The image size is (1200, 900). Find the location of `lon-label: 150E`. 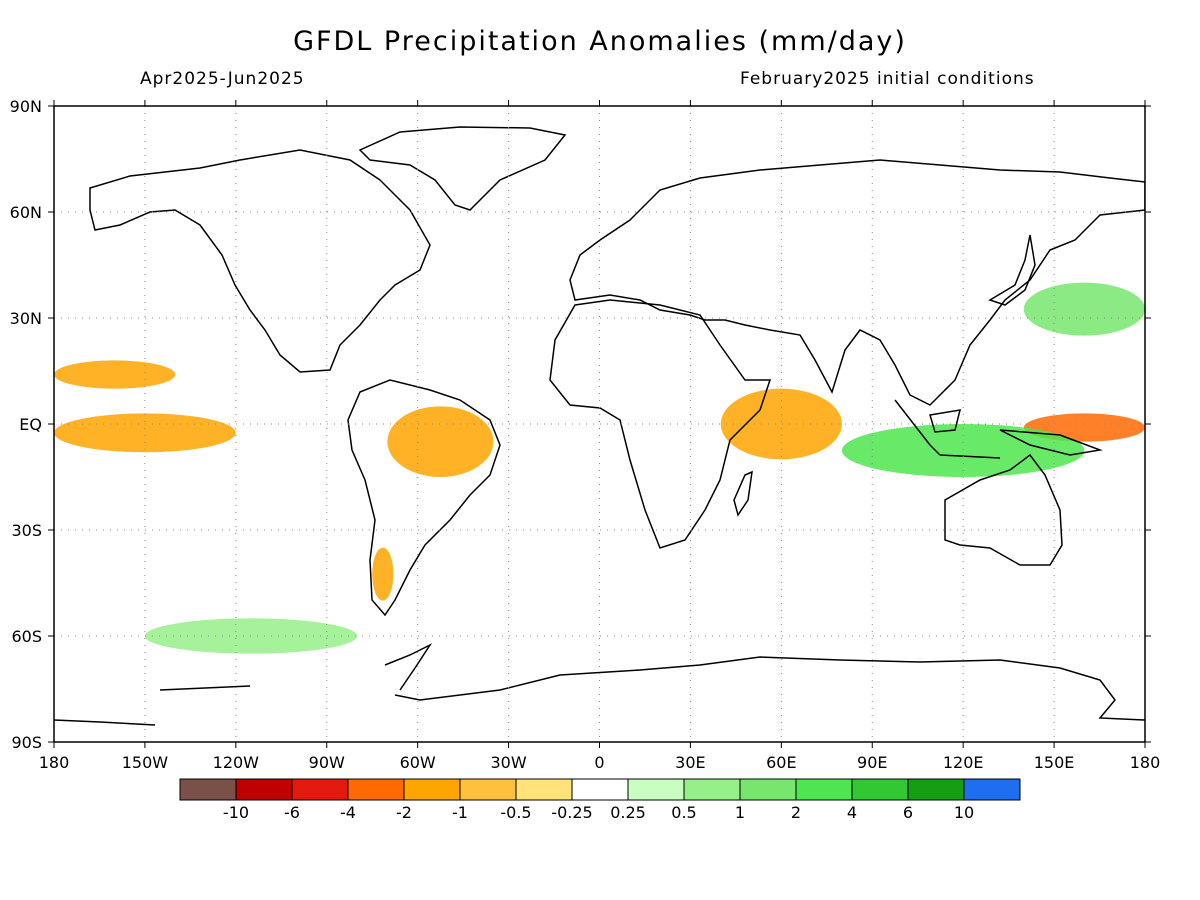

lon-label: 150E is located at coordinates (1054, 762).